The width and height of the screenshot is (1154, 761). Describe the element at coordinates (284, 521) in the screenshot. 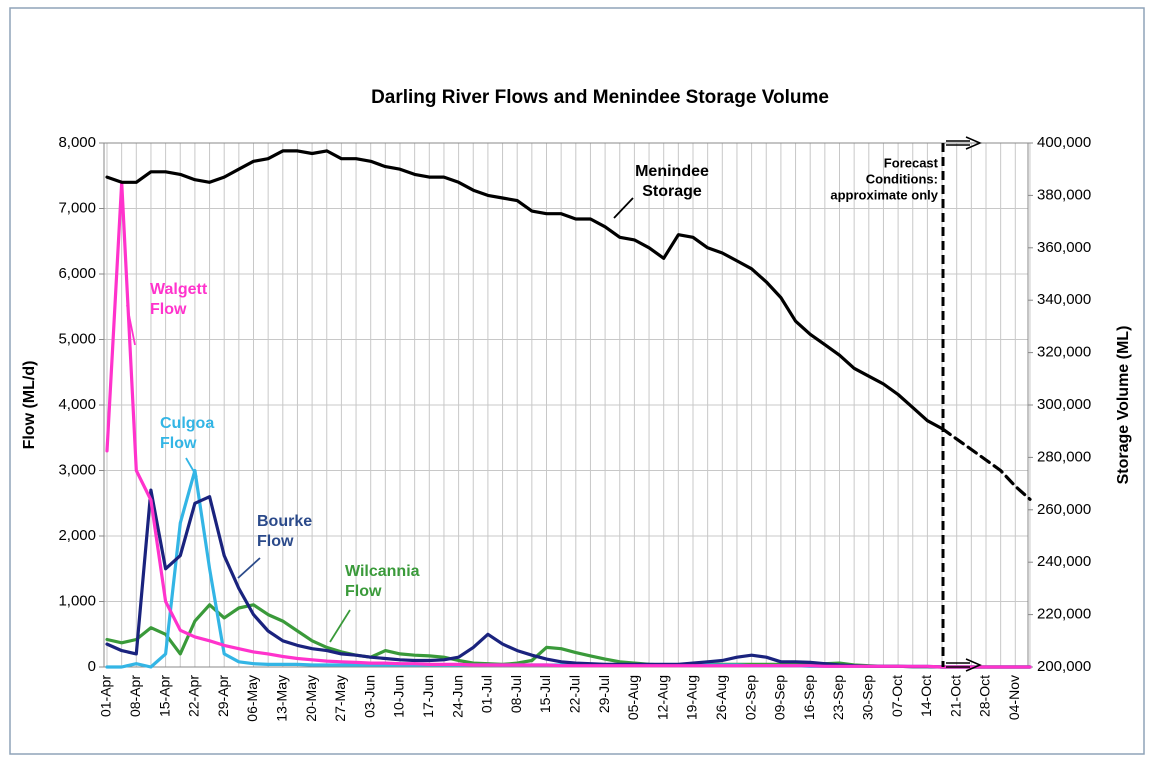

I see `annotation: Bourke` at that location.